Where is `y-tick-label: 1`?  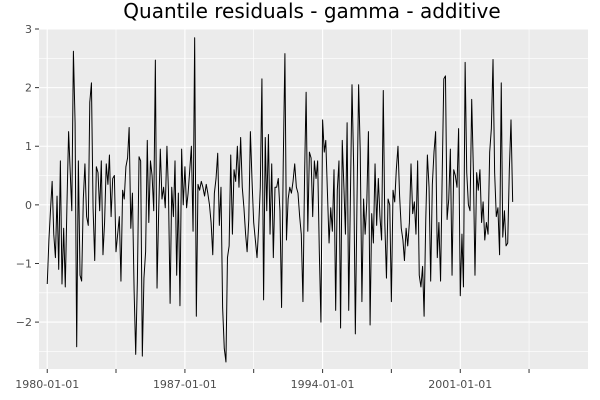 y-tick-label: 1 is located at coordinates (28, 146).